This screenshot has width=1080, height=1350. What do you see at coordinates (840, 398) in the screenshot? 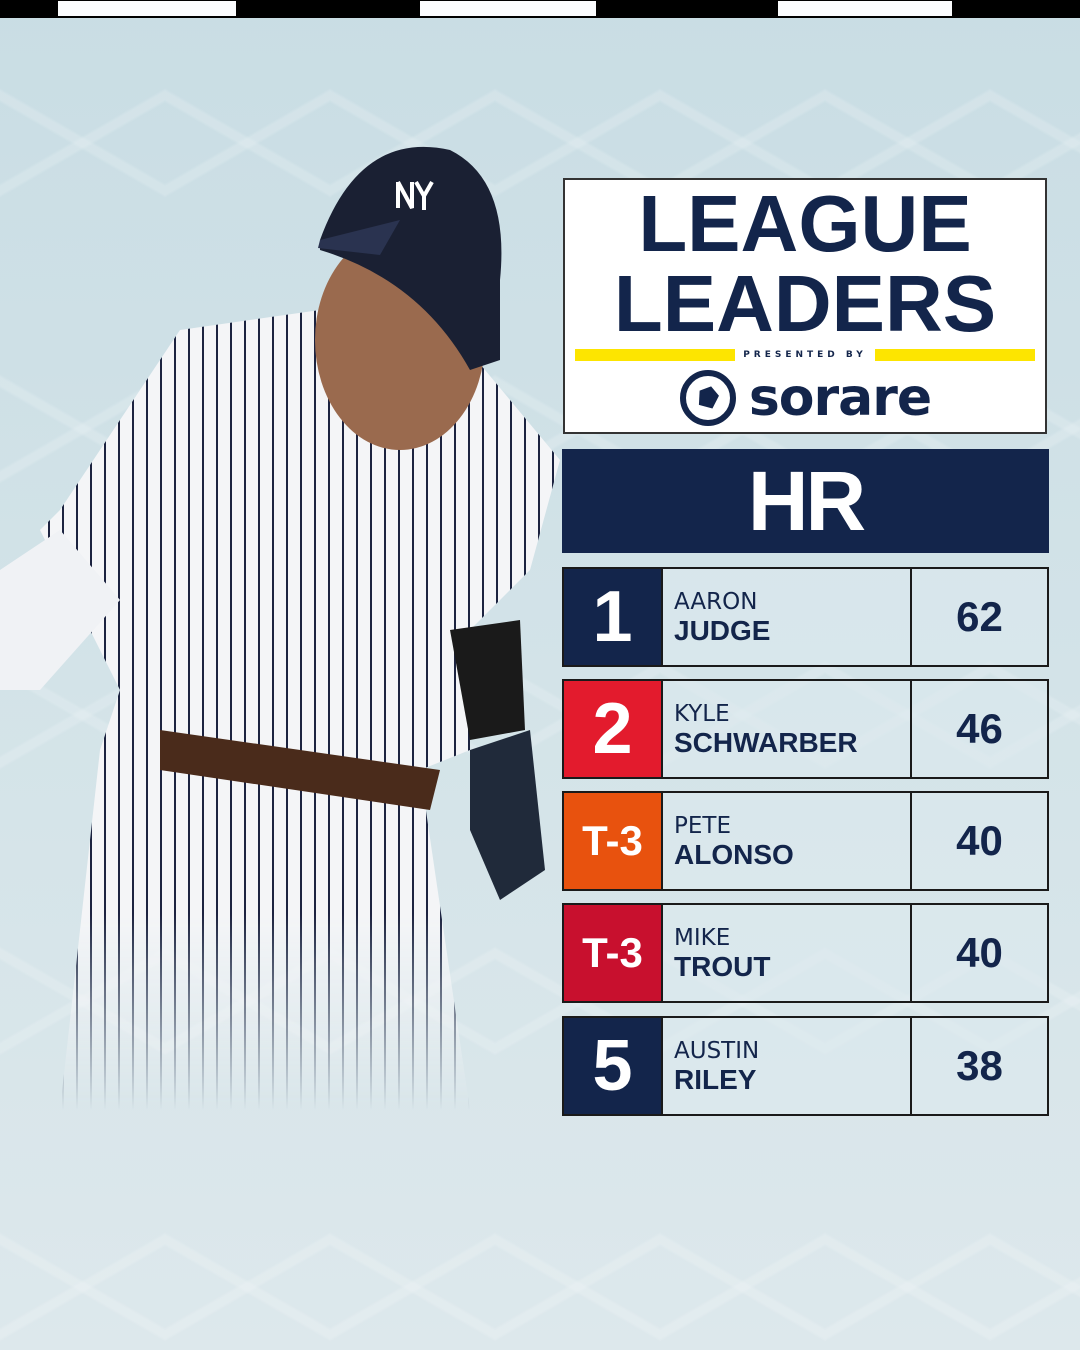
I see `sponsor-name: sorare` at bounding box center [840, 398].